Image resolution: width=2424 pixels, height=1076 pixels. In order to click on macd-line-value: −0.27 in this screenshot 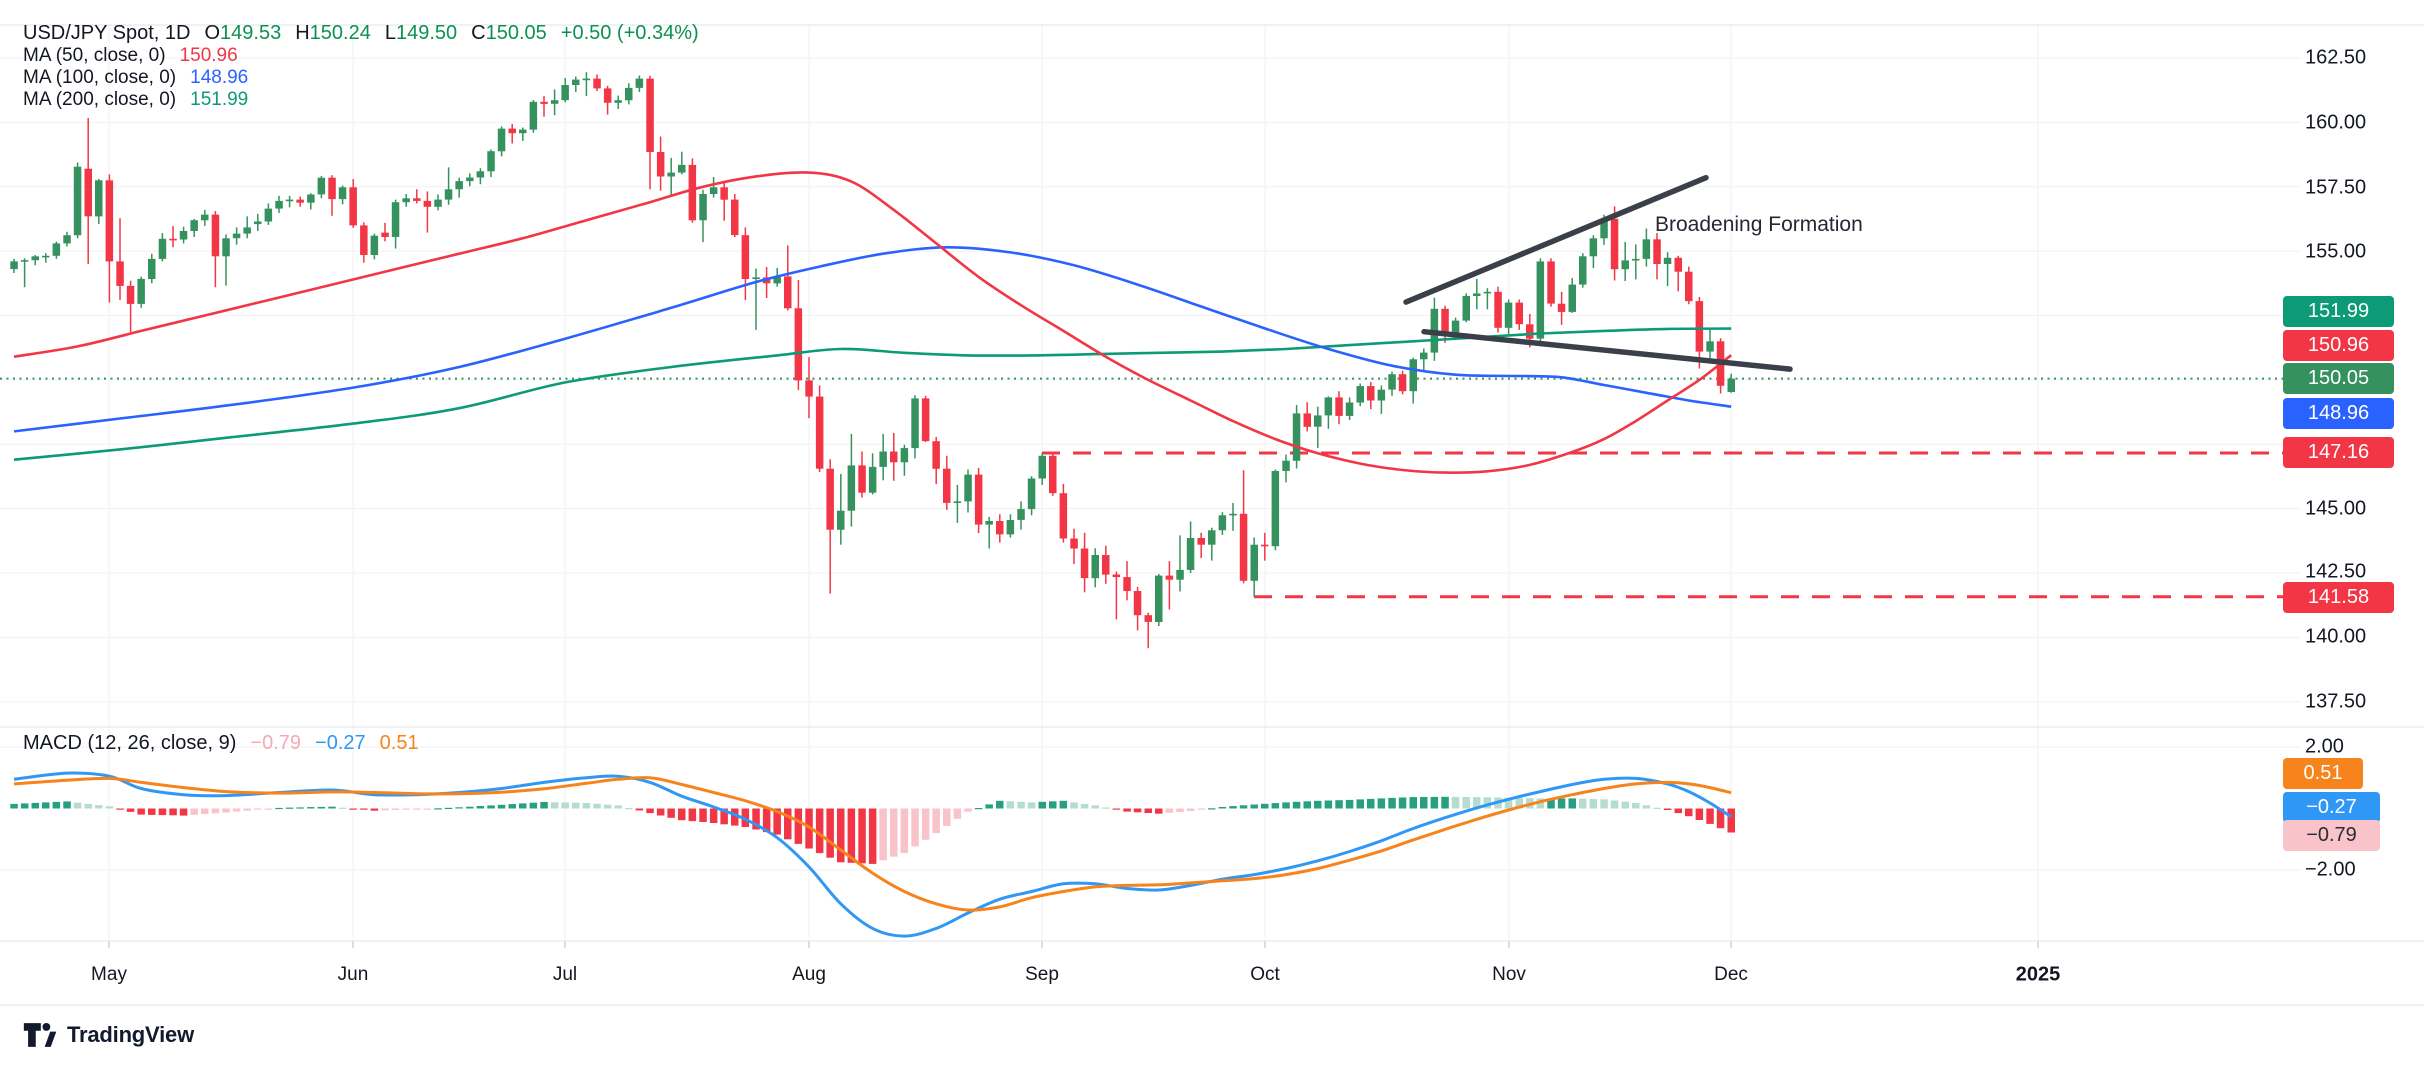, I will do `click(340, 743)`.